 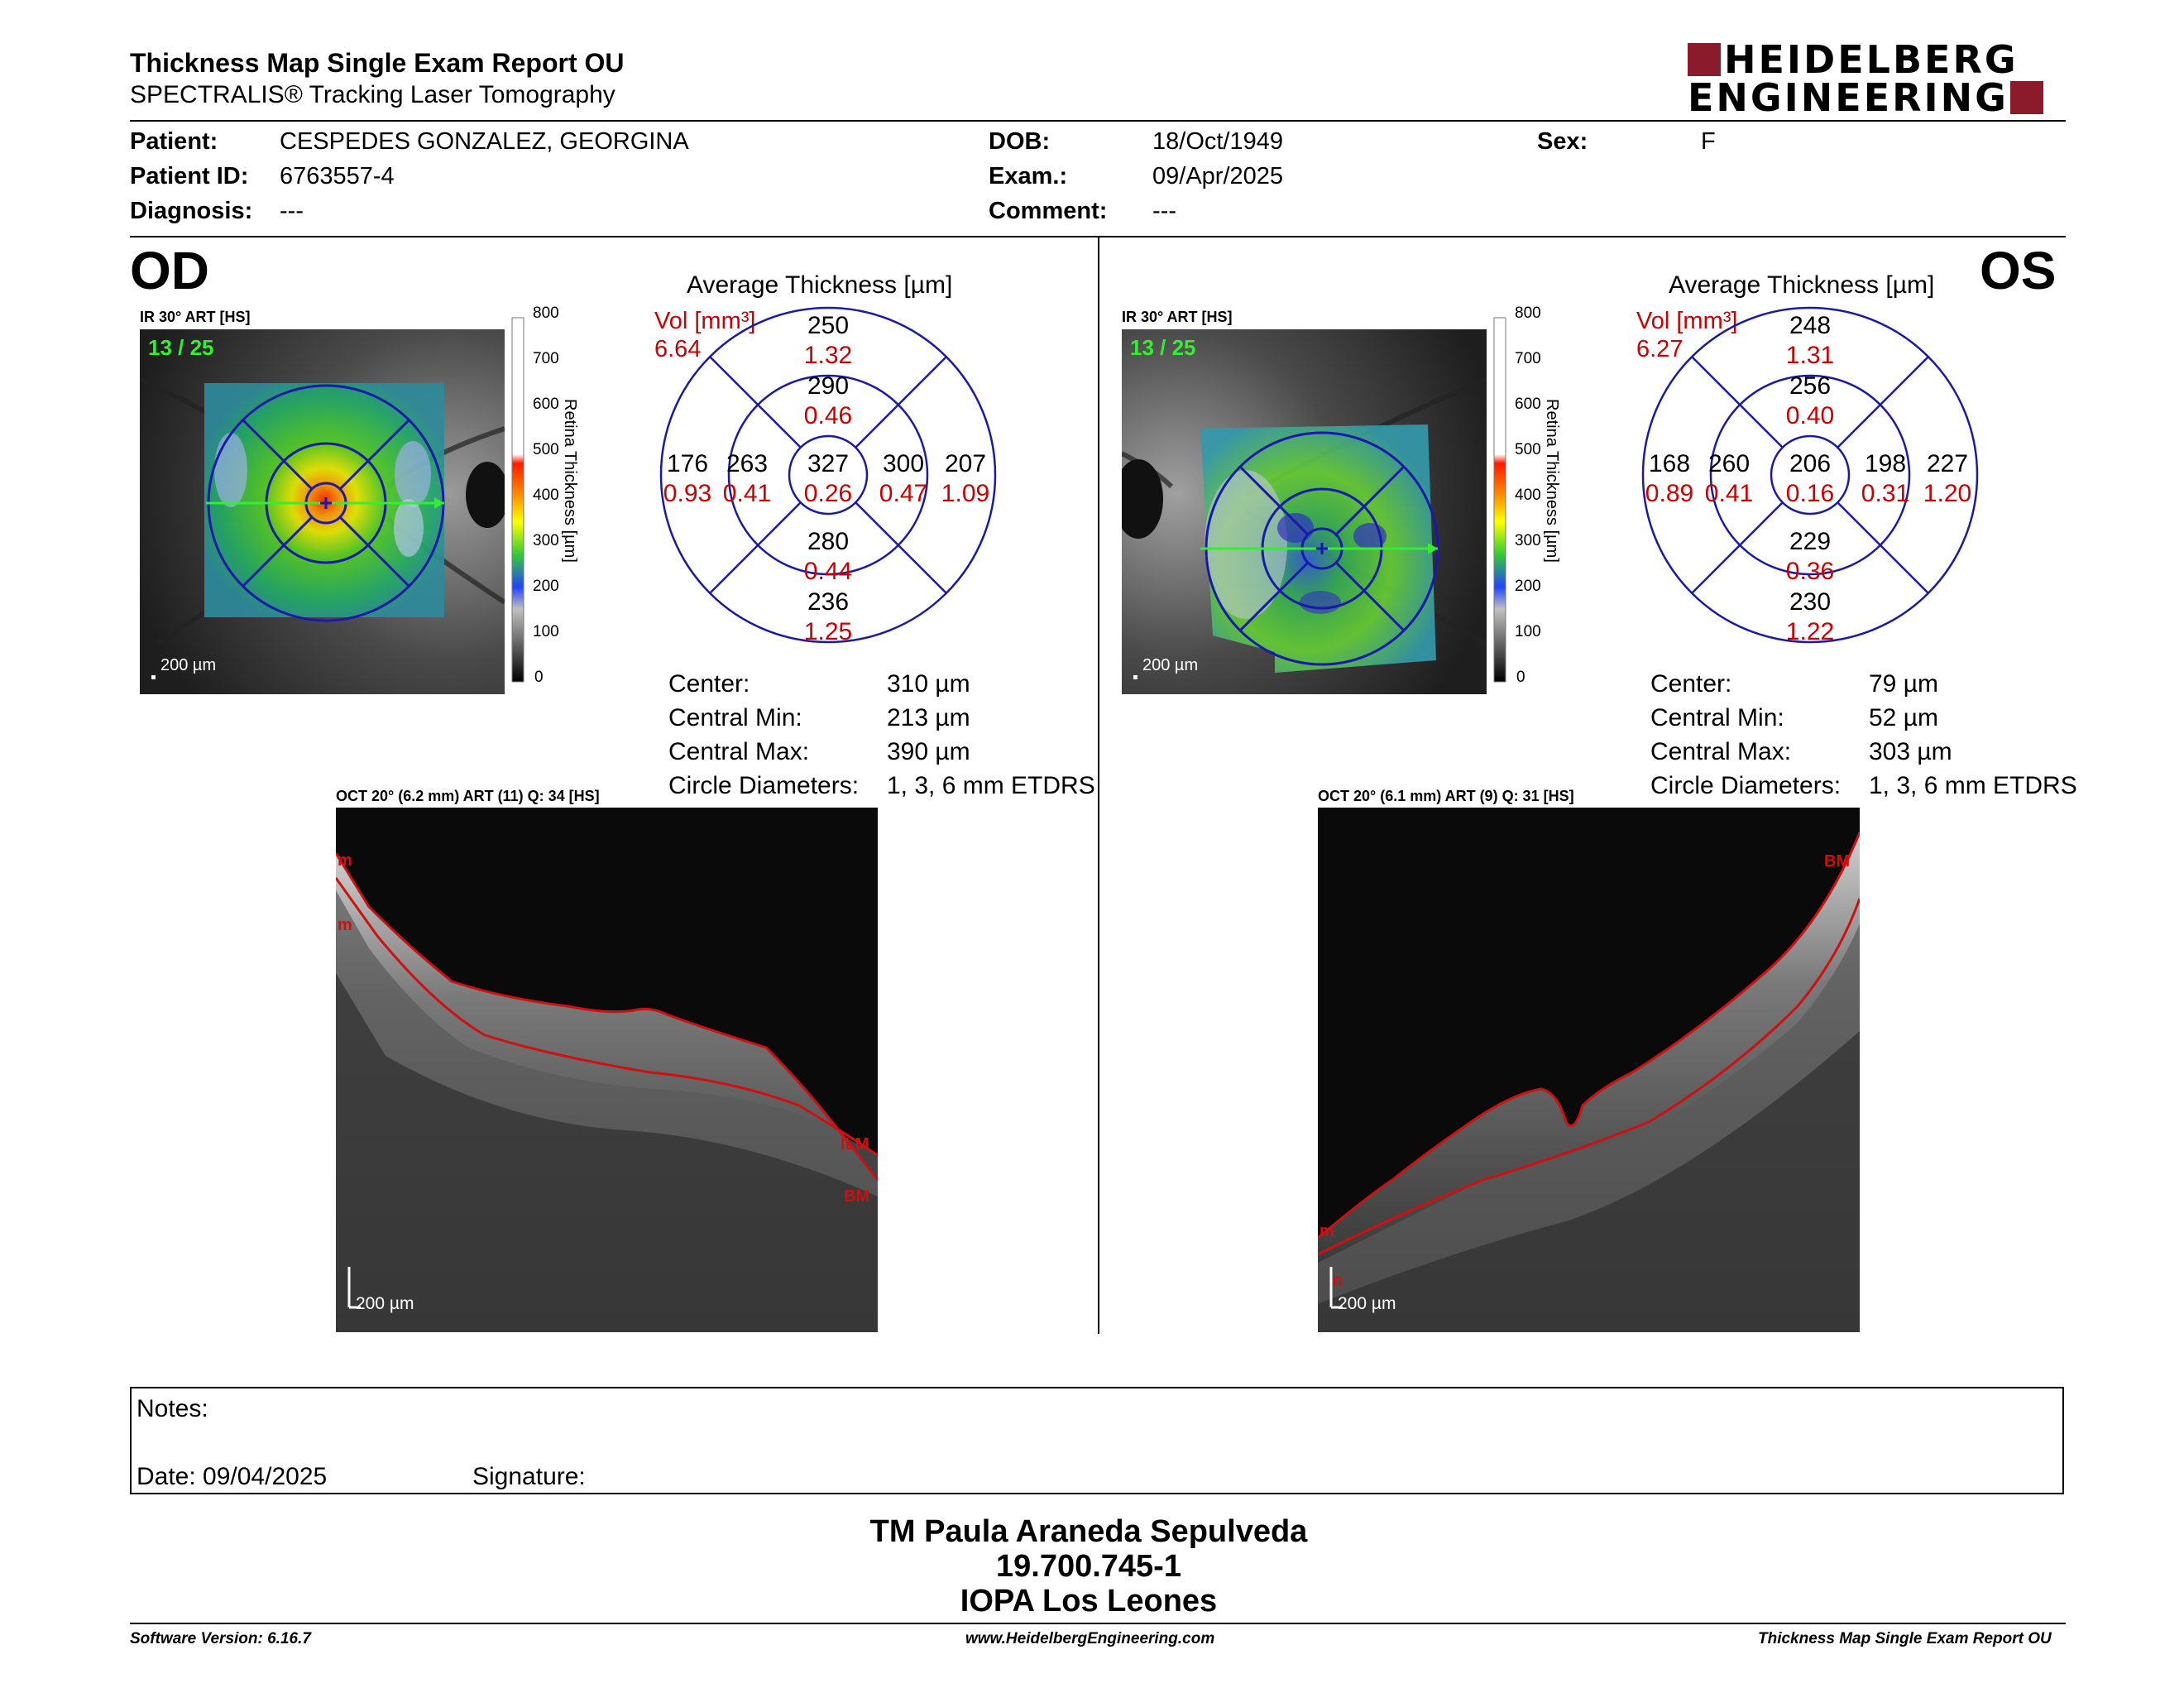 What do you see at coordinates (546, 404) in the screenshot?
I see `tick-label: 600` at bounding box center [546, 404].